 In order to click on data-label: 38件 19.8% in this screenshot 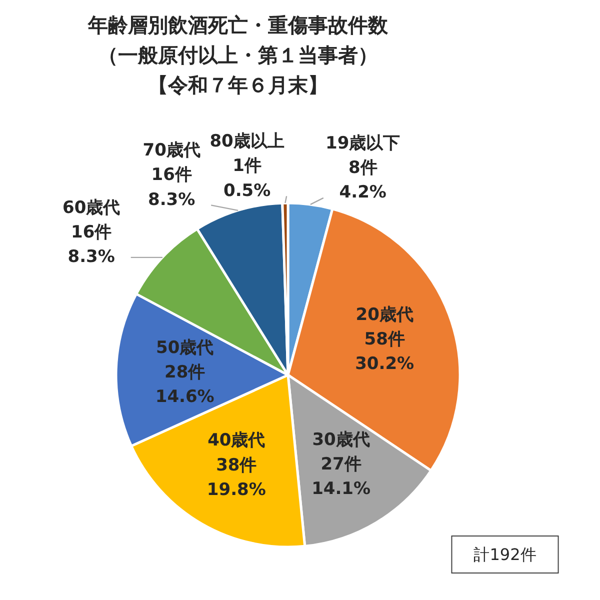, I will do `click(236, 477)`.